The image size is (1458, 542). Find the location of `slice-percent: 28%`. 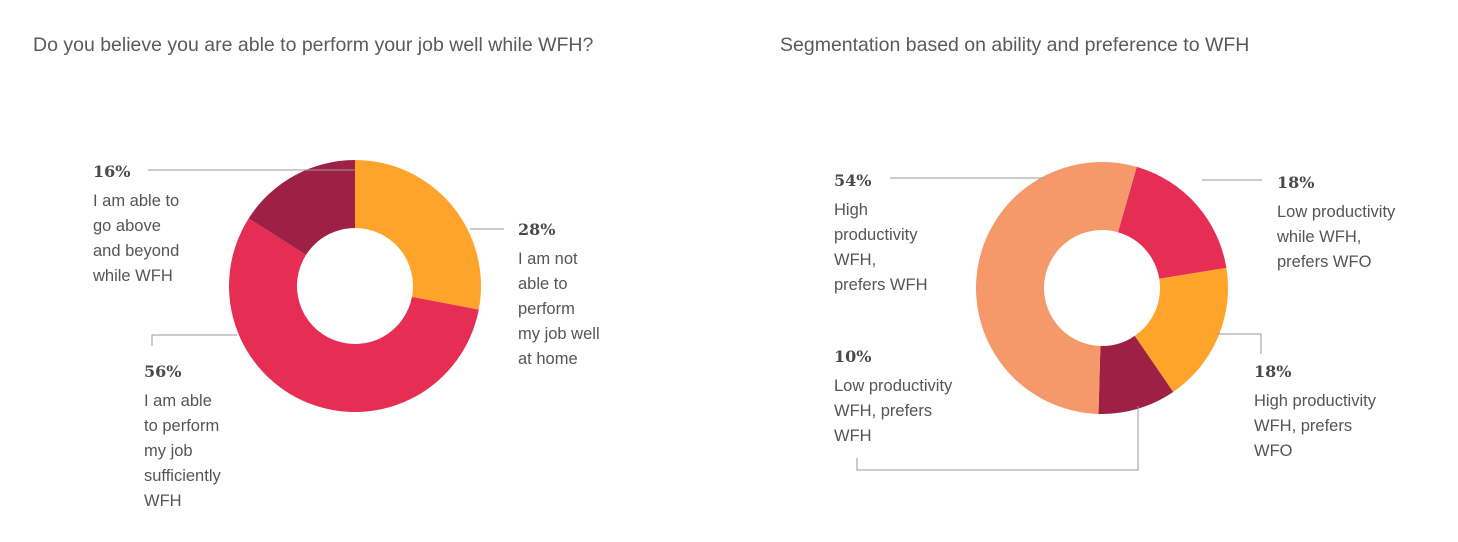

slice-percent: 28% is located at coordinates (537, 229).